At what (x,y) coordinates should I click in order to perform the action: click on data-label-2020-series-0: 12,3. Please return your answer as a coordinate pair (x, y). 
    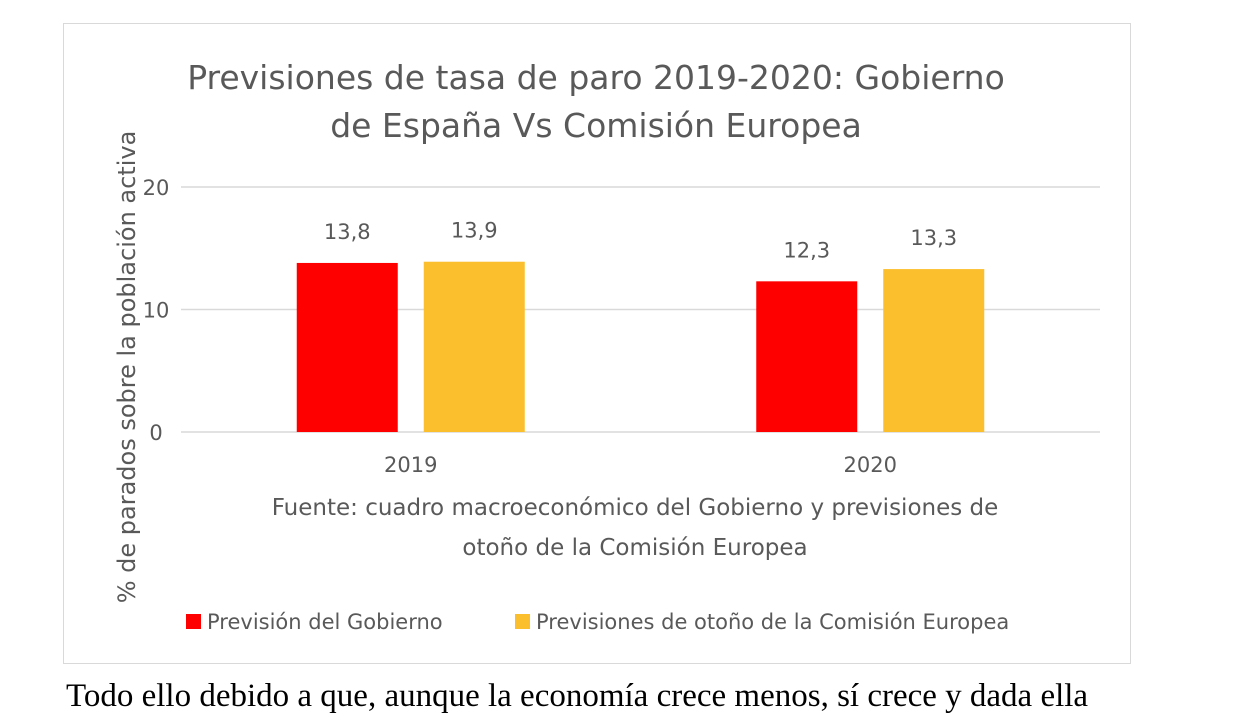
    Looking at the image, I should click on (806, 250).